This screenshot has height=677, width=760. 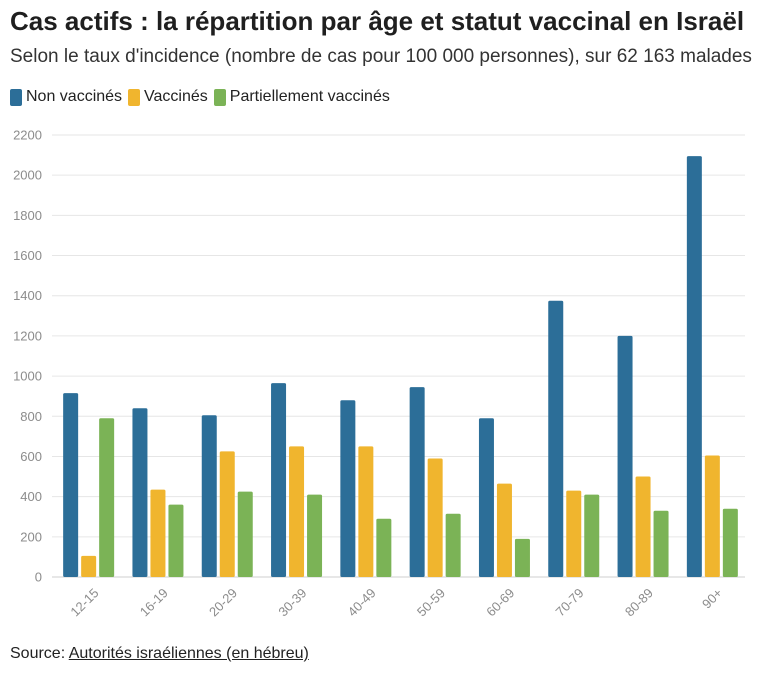 I want to click on x-tick-label-90+: 90+, so click(x=712, y=598).